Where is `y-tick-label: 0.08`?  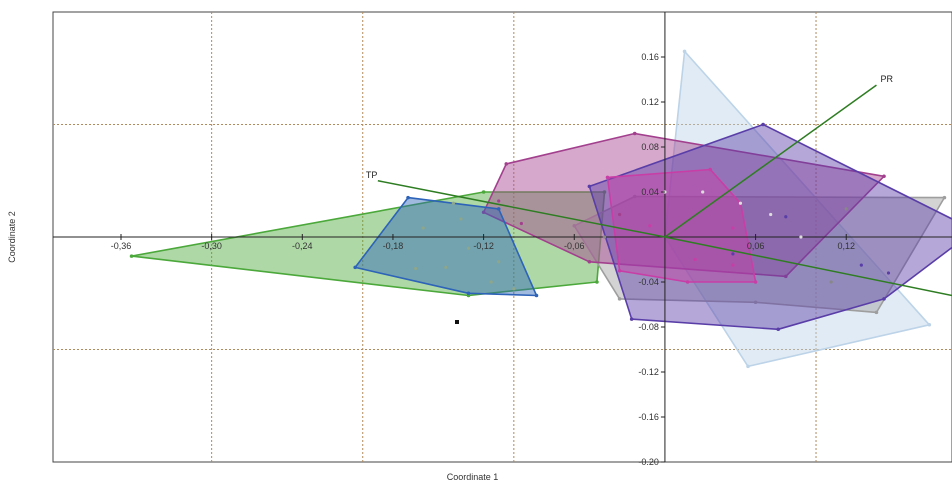 y-tick-label: 0.08 is located at coordinates (650, 147).